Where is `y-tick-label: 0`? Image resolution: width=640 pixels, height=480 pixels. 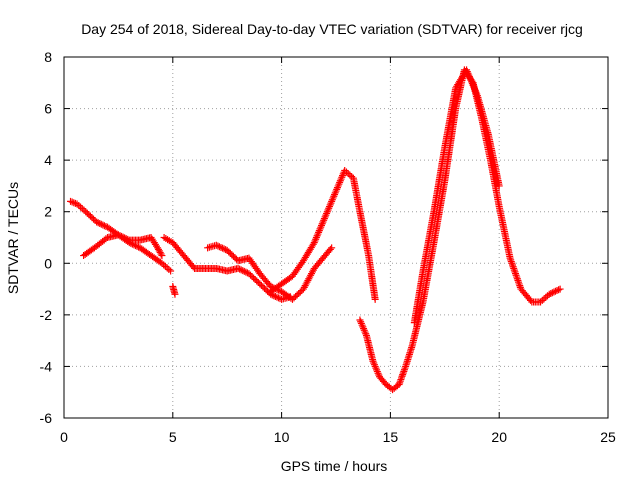
y-tick-label: 0 is located at coordinates (48, 263).